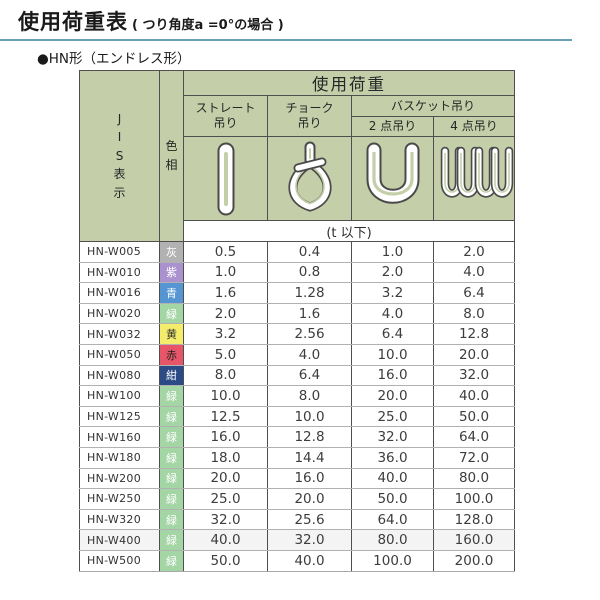 The height and width of the screenshot is (600, 600). I want to click on jis-code-cell: HN-W320, so click(119, 519).